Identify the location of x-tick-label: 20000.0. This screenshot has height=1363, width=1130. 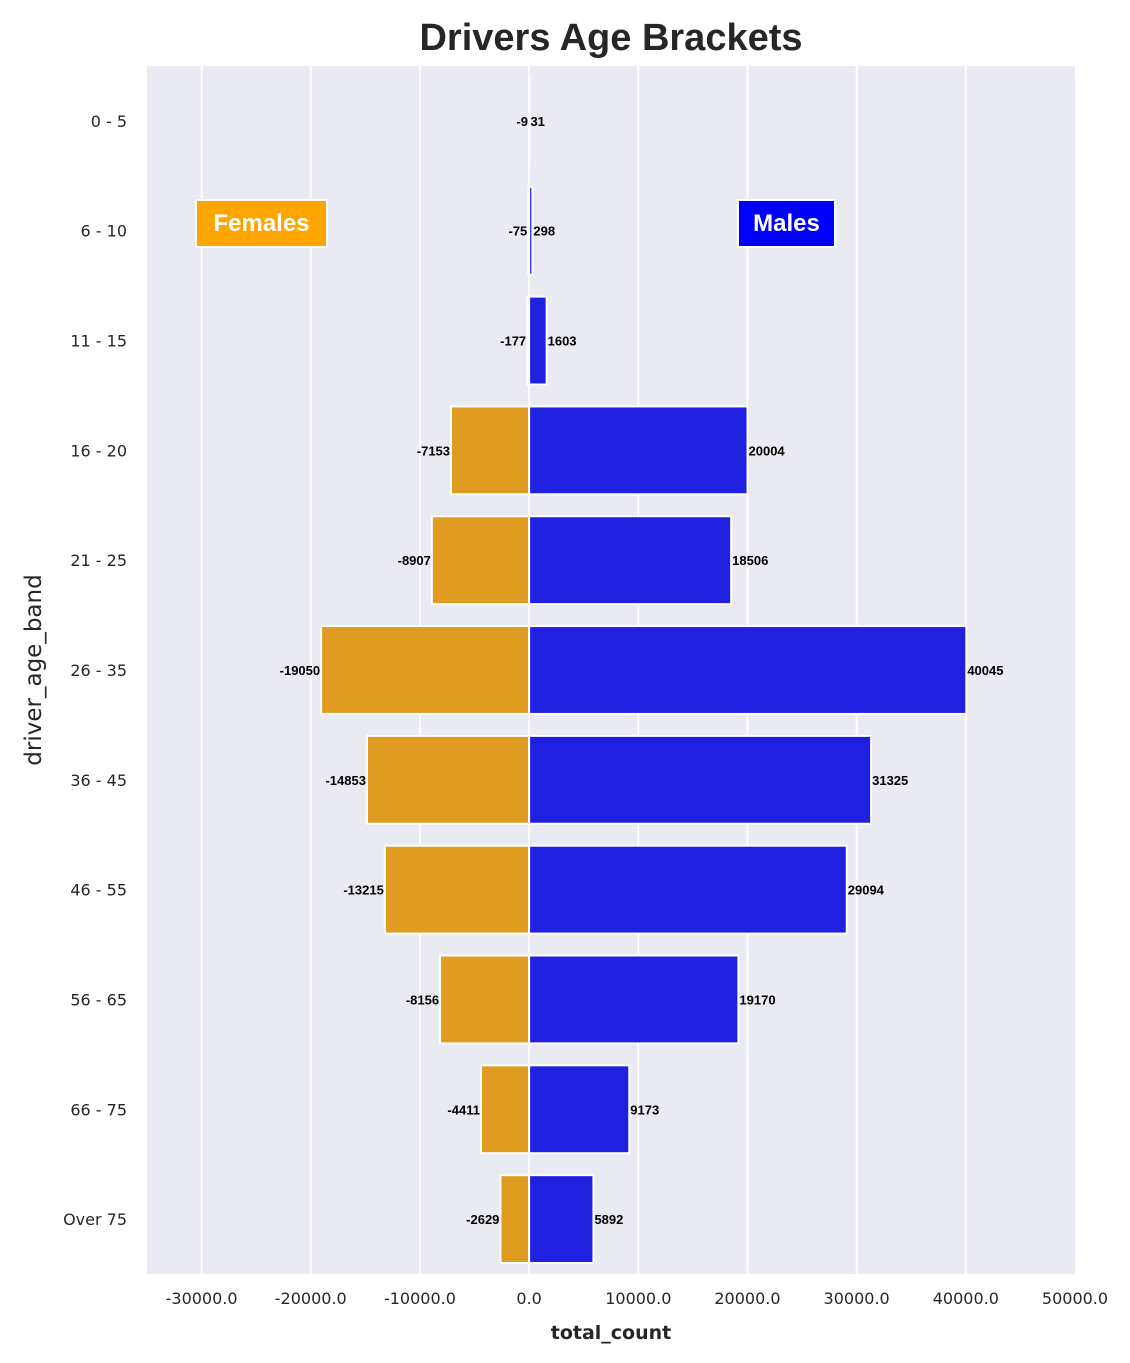
(747, 1298).